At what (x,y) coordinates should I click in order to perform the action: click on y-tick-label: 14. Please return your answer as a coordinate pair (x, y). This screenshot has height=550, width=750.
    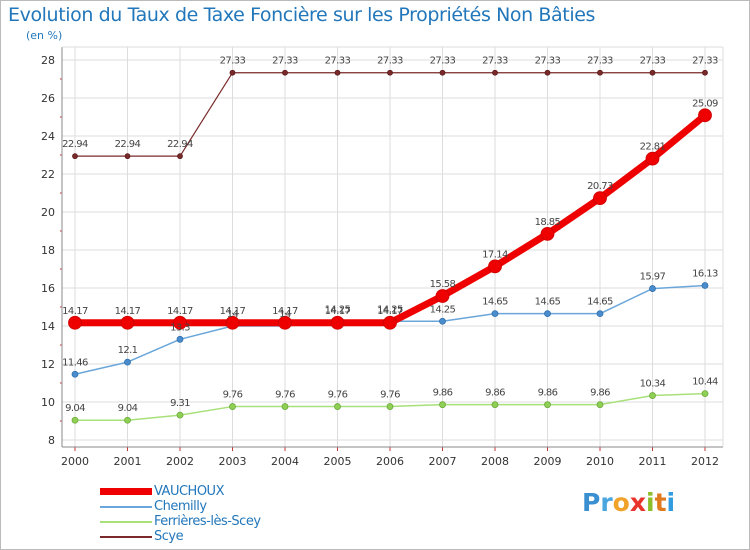
    Looking at the image, I should click on (48, 326).